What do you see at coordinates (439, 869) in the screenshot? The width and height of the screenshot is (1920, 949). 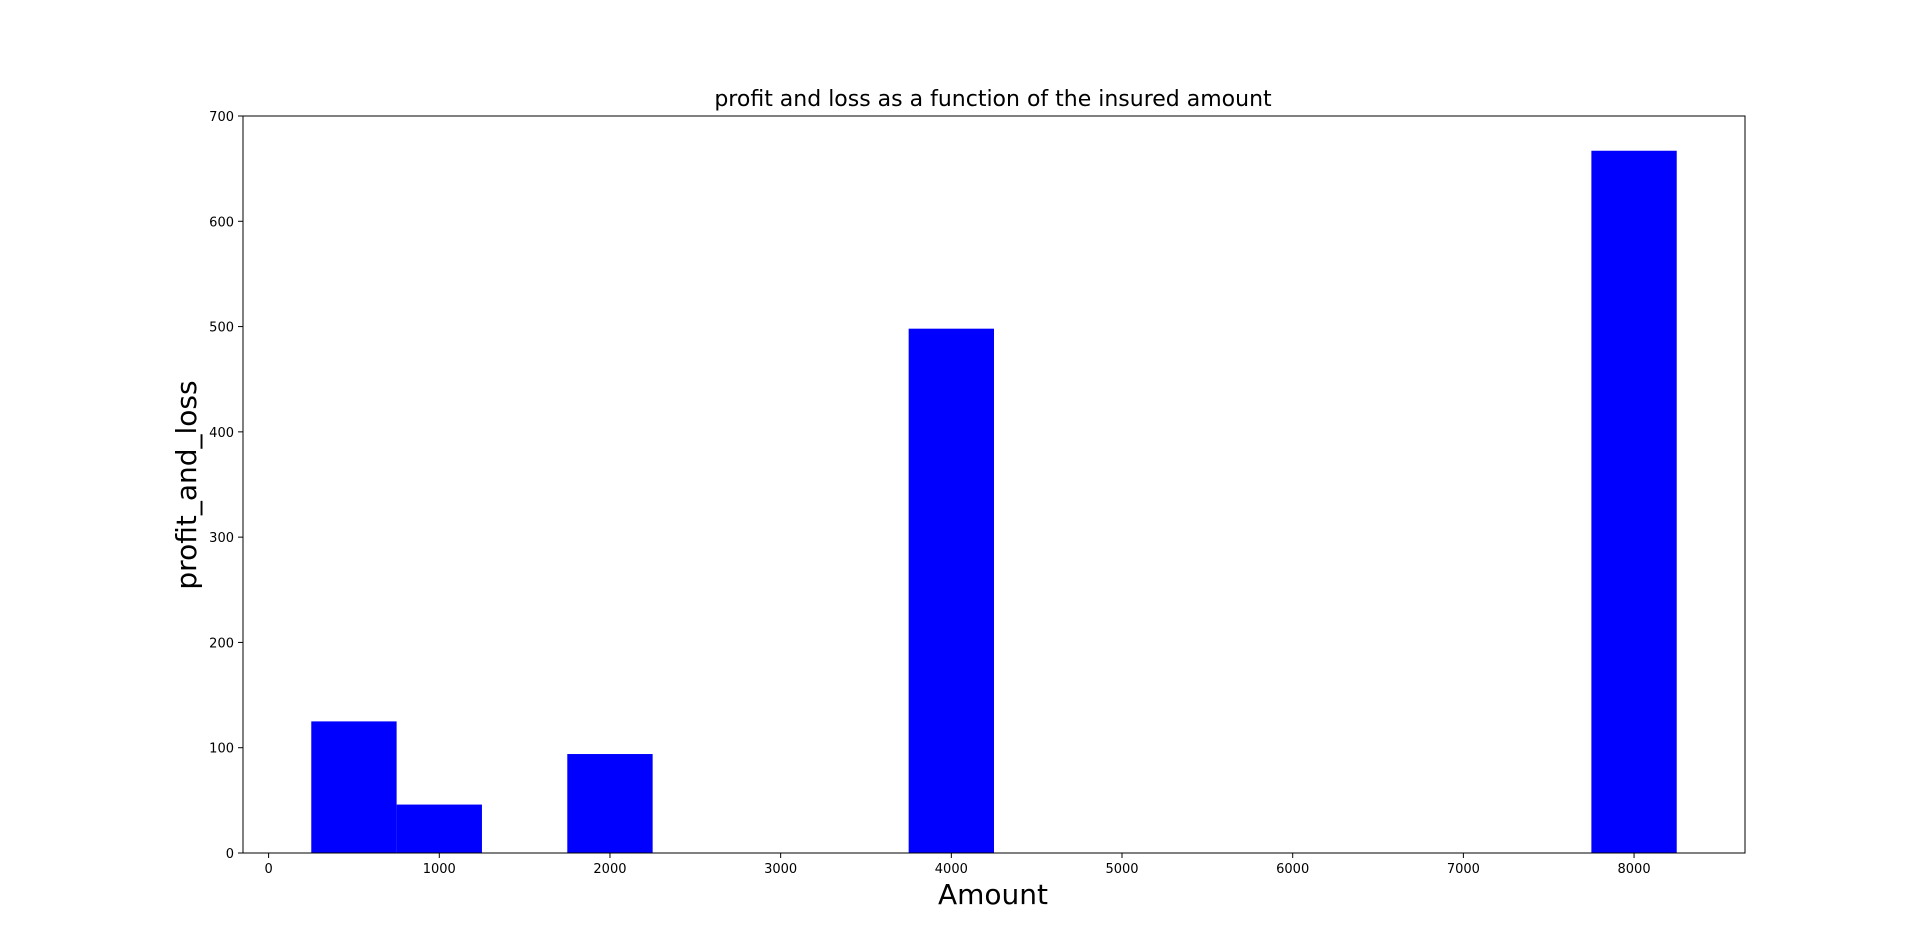 I see `x-tick-label-1: 1000` at bounding box center [439, 869].